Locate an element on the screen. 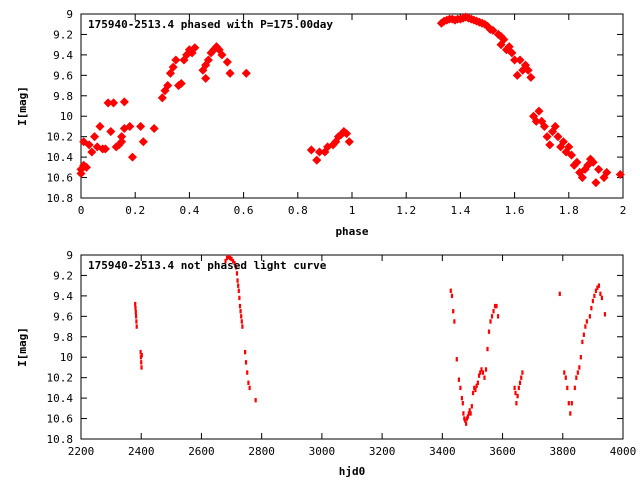 The image size is (640, 480). y-tick-label: 9.6 is located at coordinates (63, 316).